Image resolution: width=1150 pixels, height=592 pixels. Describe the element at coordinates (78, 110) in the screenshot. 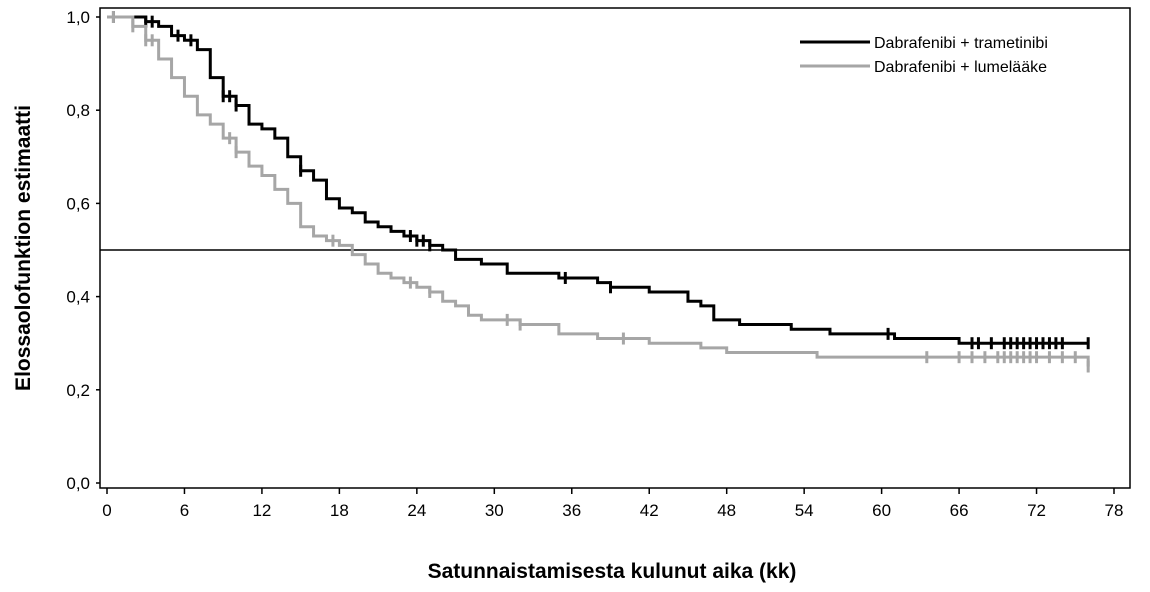

I see `y-tick-label: 0,8` at that location.